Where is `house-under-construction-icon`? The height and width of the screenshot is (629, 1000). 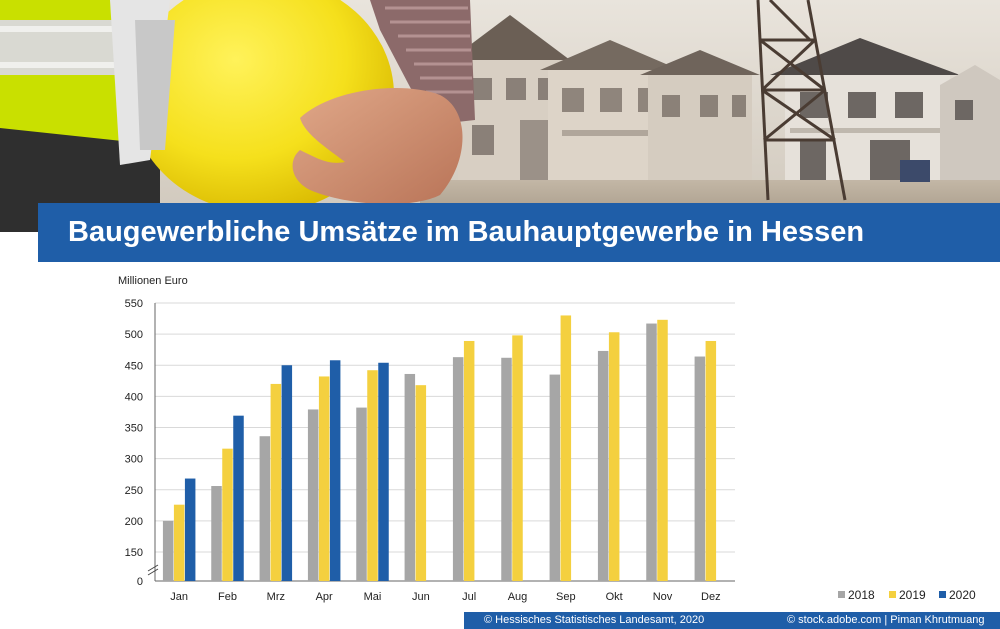 house-under-construction-icon is located at coordinates (725, 98).